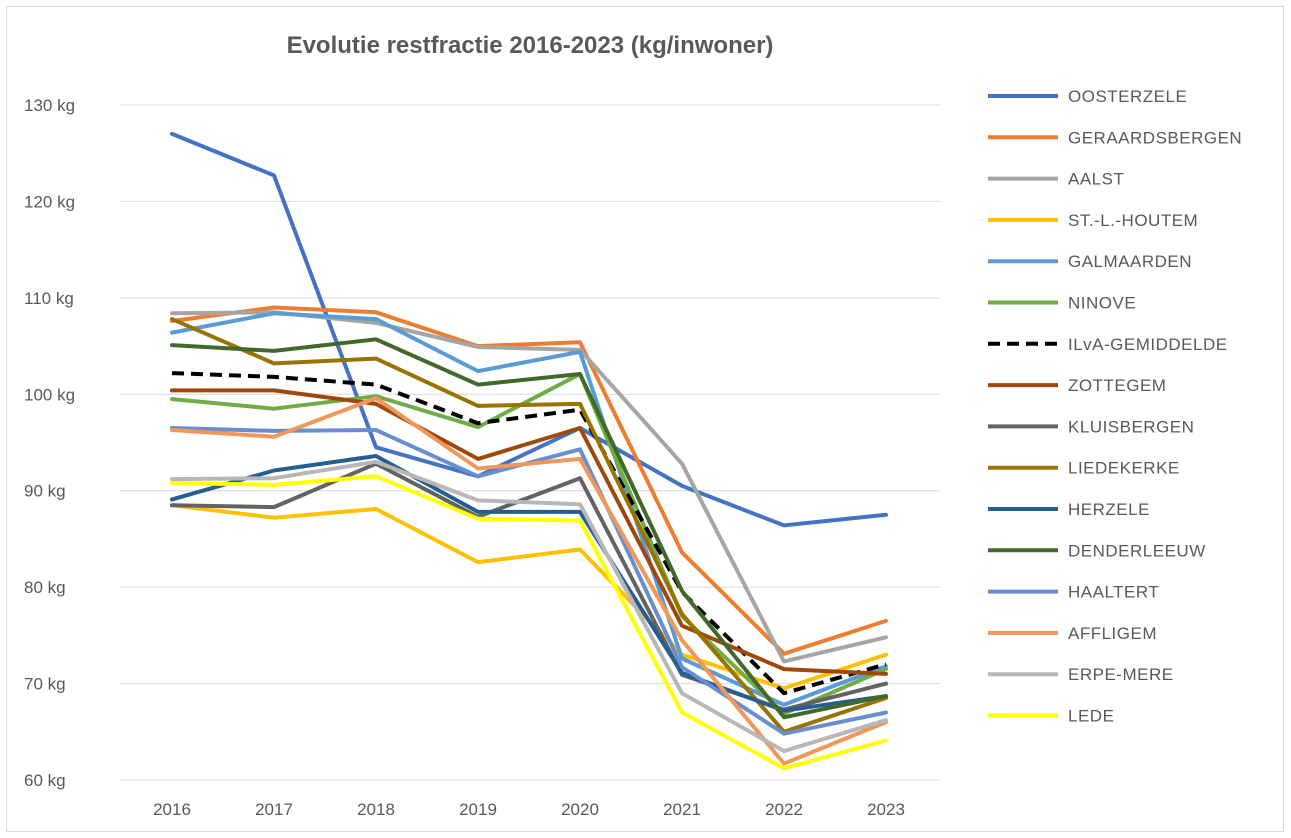  Describe the element at coordinates (49, 201) in the screenshot. I see `y-tick-label: 120 kg` at that location.